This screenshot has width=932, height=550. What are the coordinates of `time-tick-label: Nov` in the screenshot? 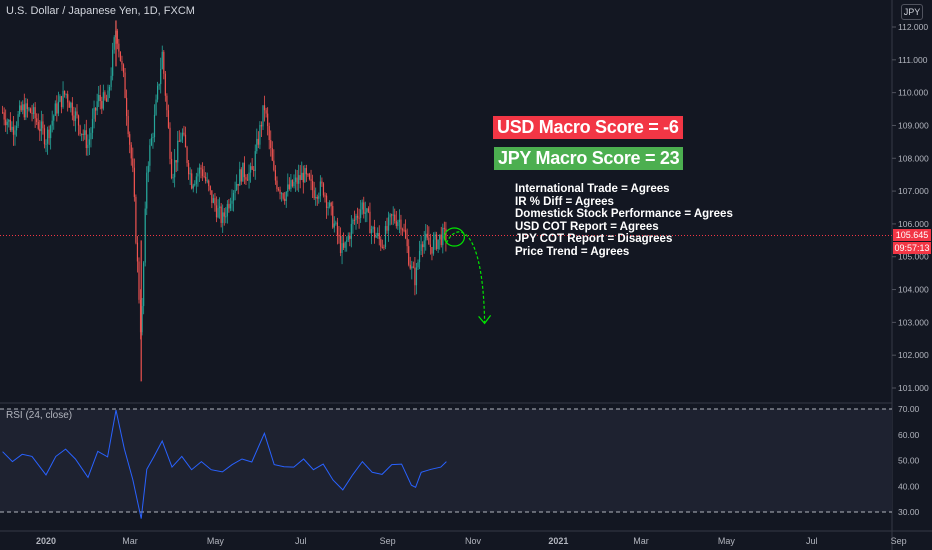 It's located at (473, 541).